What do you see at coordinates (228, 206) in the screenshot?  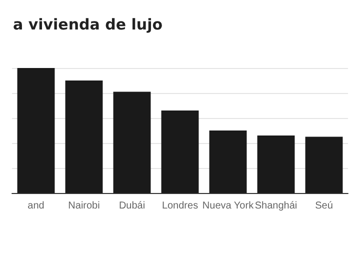 I see `x-tick-label: Nueva York` at bounding box center [228, 206].